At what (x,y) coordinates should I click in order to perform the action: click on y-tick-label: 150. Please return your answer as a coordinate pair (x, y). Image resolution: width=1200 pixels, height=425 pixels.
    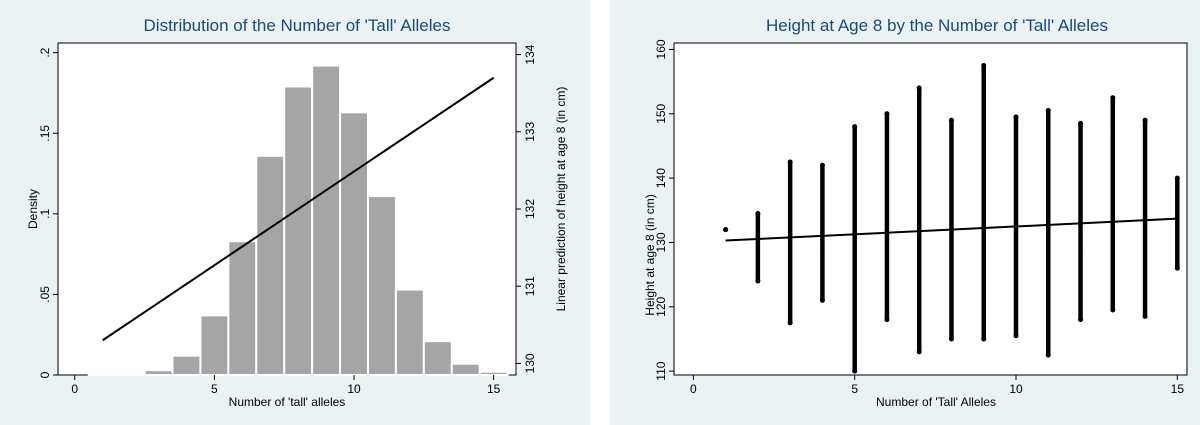
    Looking at the image, I should click on (661, 113).